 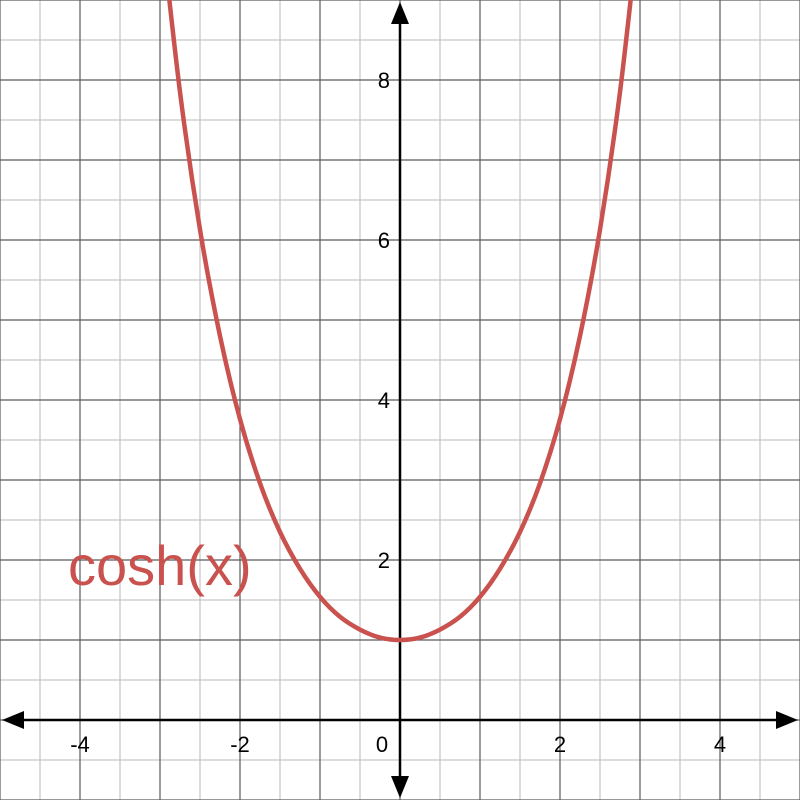 What do you see at coordinates (384, 240) in the screenshot?
I see `y-tick-label: 6` at bounding box center [384, 240].